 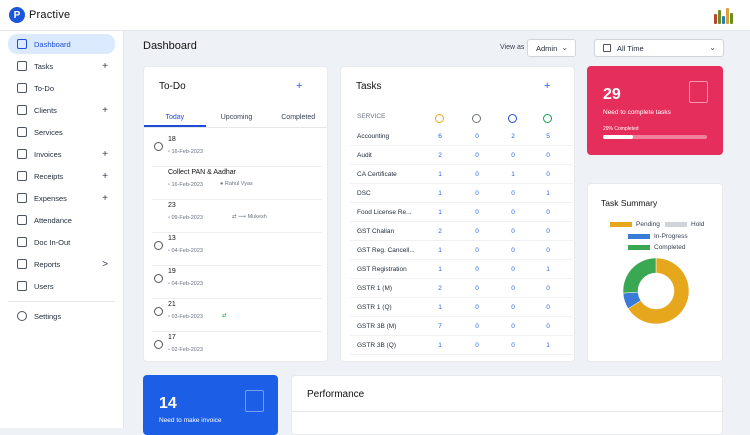 What do you see at coordinates (461, 136) in the screenshot?
I see `table-row: Accounting 6 0 2 5` at bounding box center [461, 136].